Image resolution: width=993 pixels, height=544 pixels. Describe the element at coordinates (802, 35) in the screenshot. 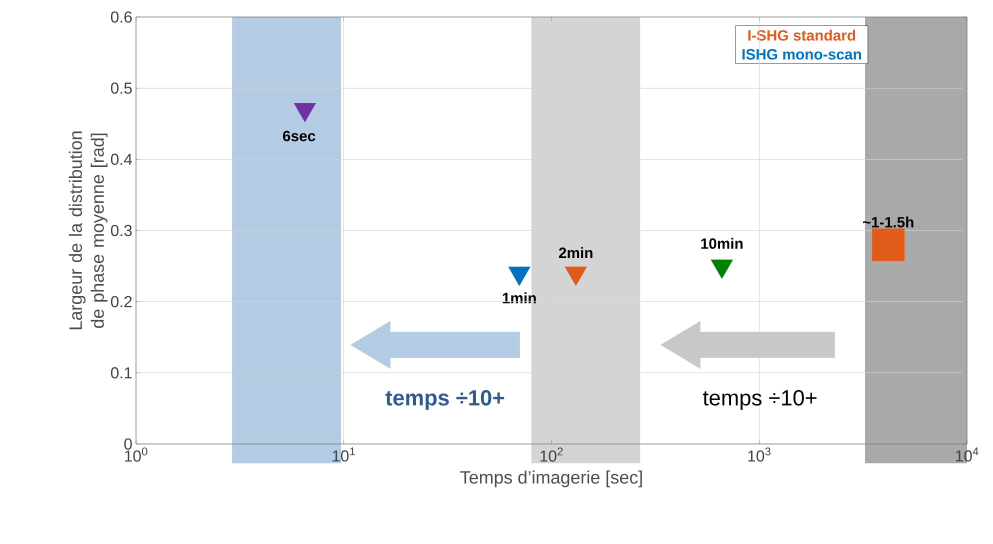

I see `text: I-SHG standard` at that location.